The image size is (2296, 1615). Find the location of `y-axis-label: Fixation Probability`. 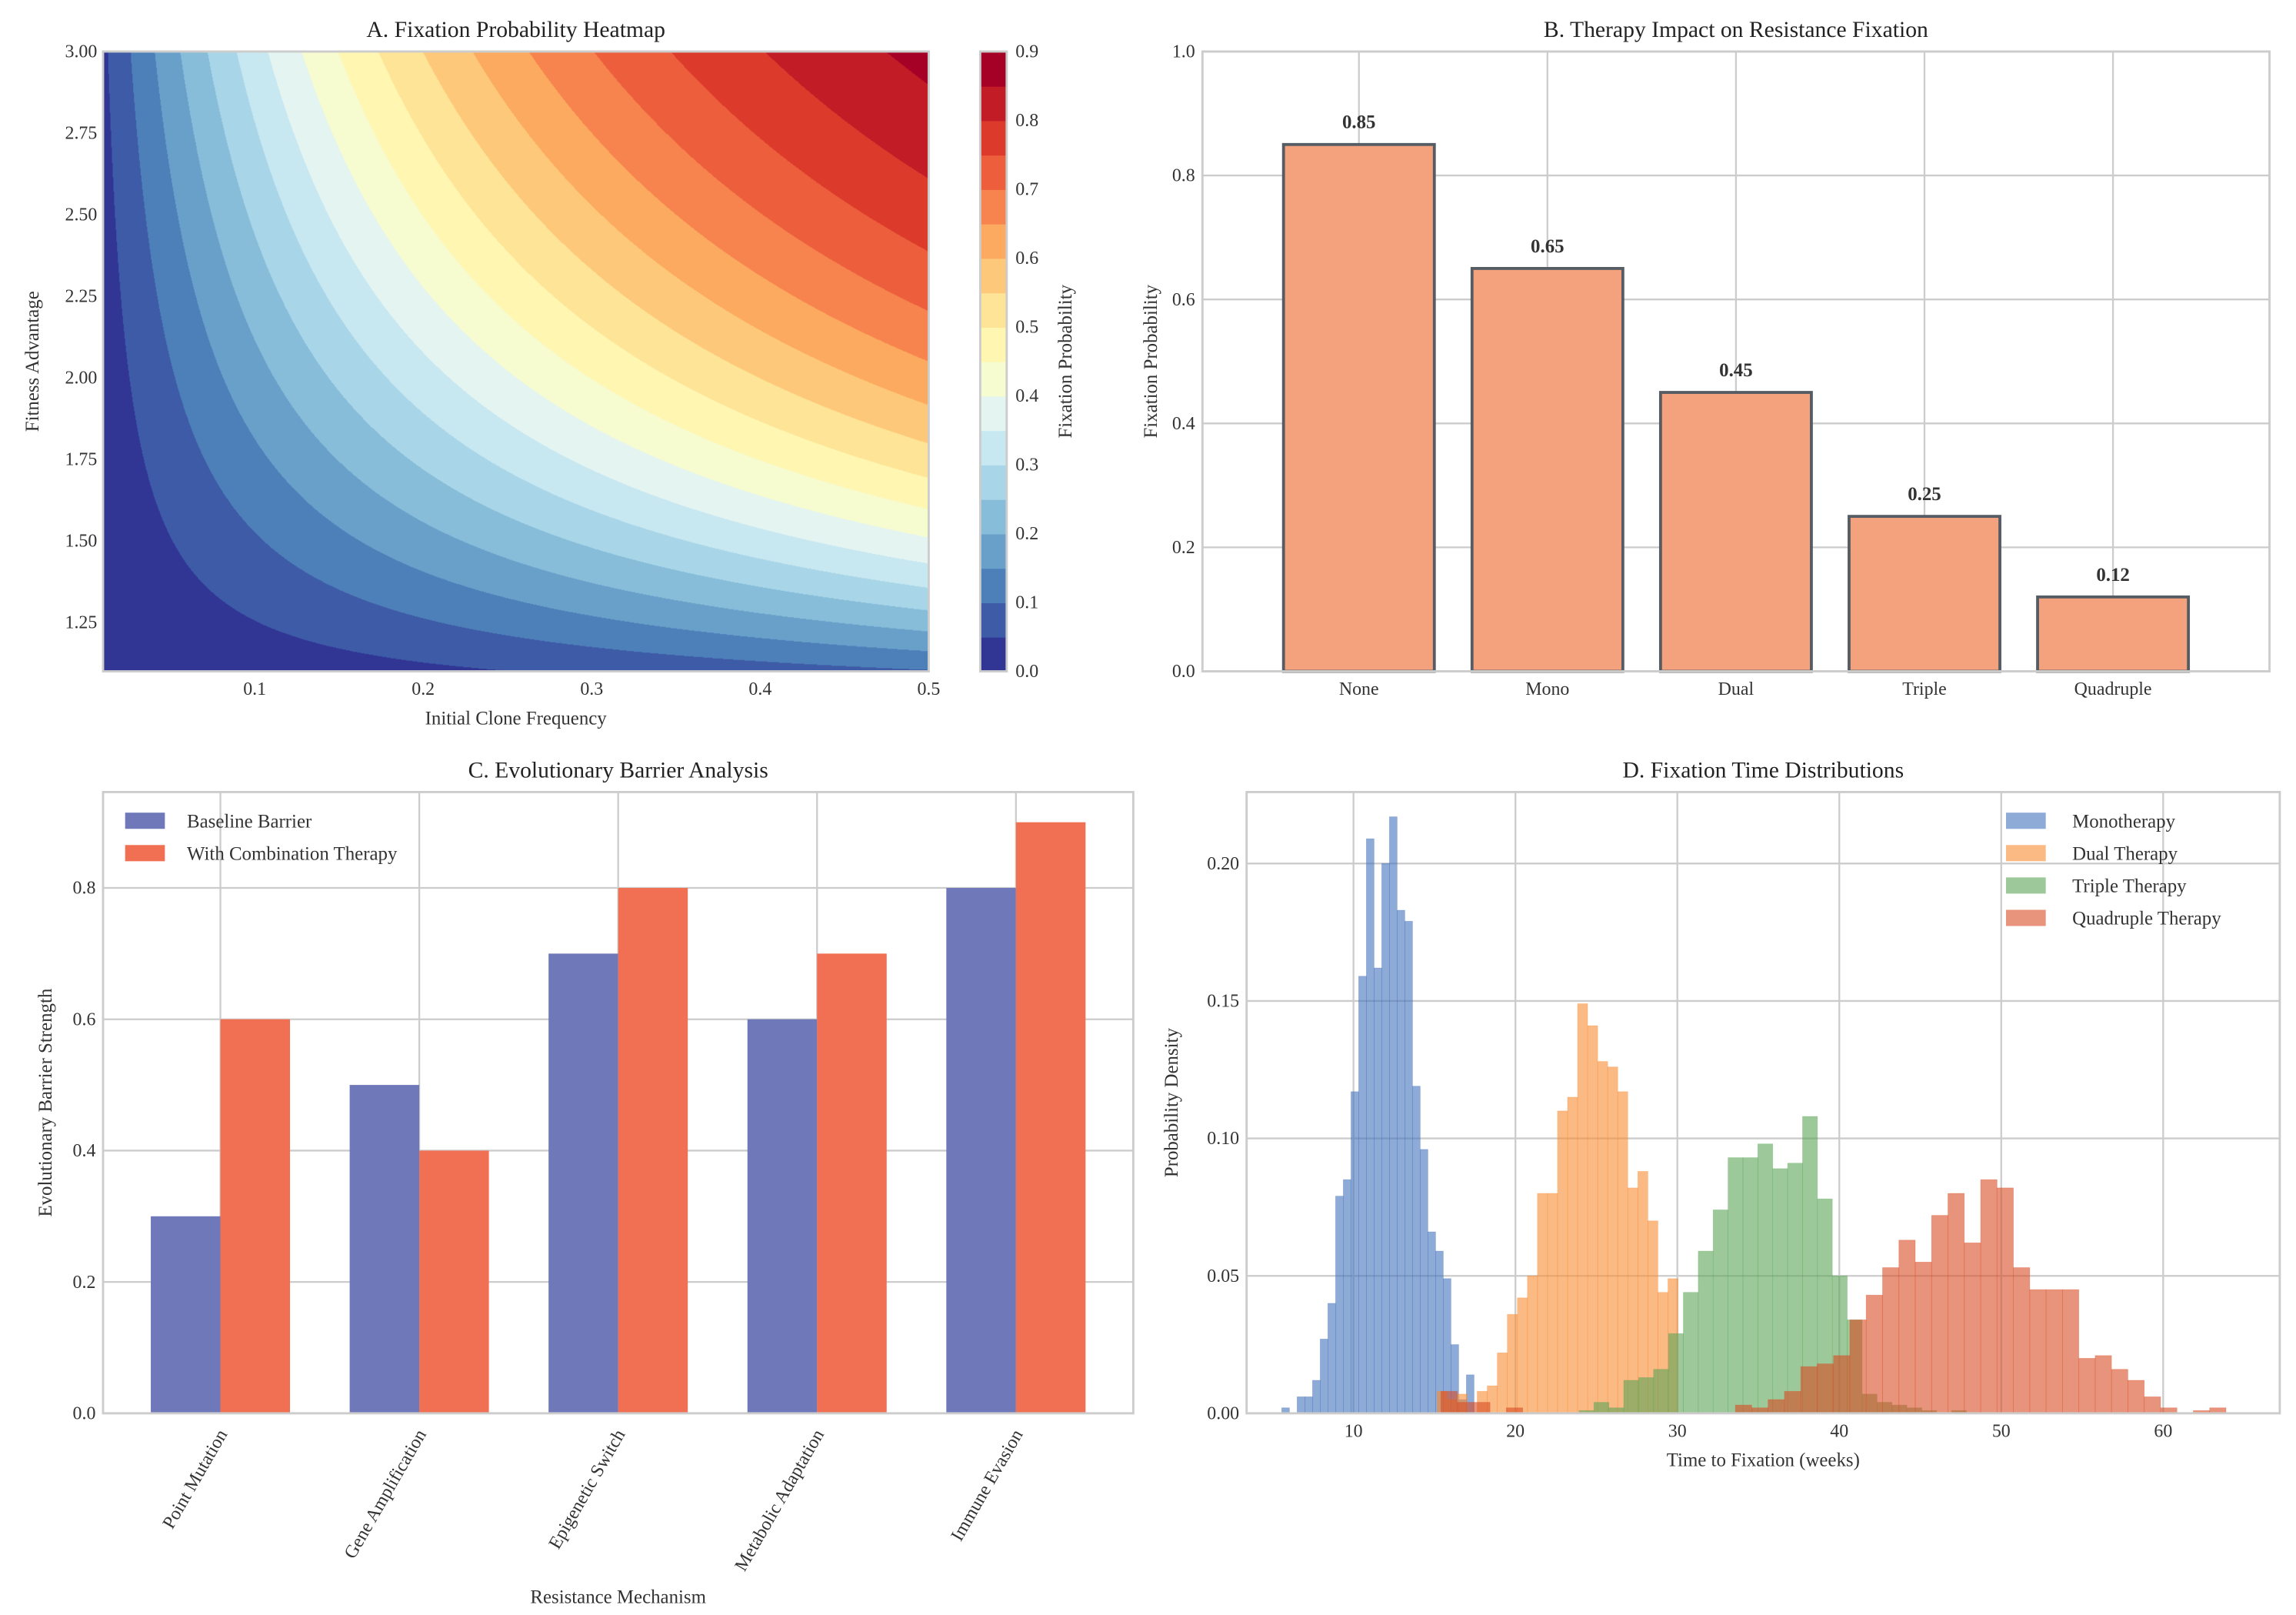

y-axis-label: Fixation Probability is located at coordinates (1151, 361).